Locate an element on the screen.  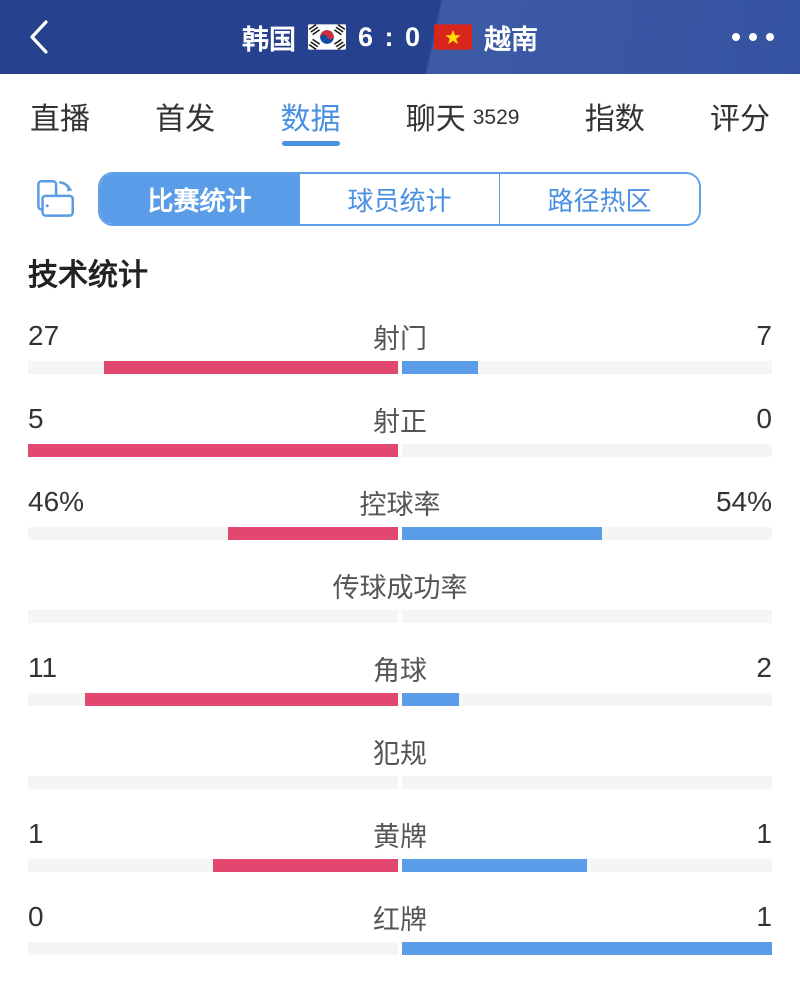
tab-指数: 指数 is located at coordinates (615, 116).